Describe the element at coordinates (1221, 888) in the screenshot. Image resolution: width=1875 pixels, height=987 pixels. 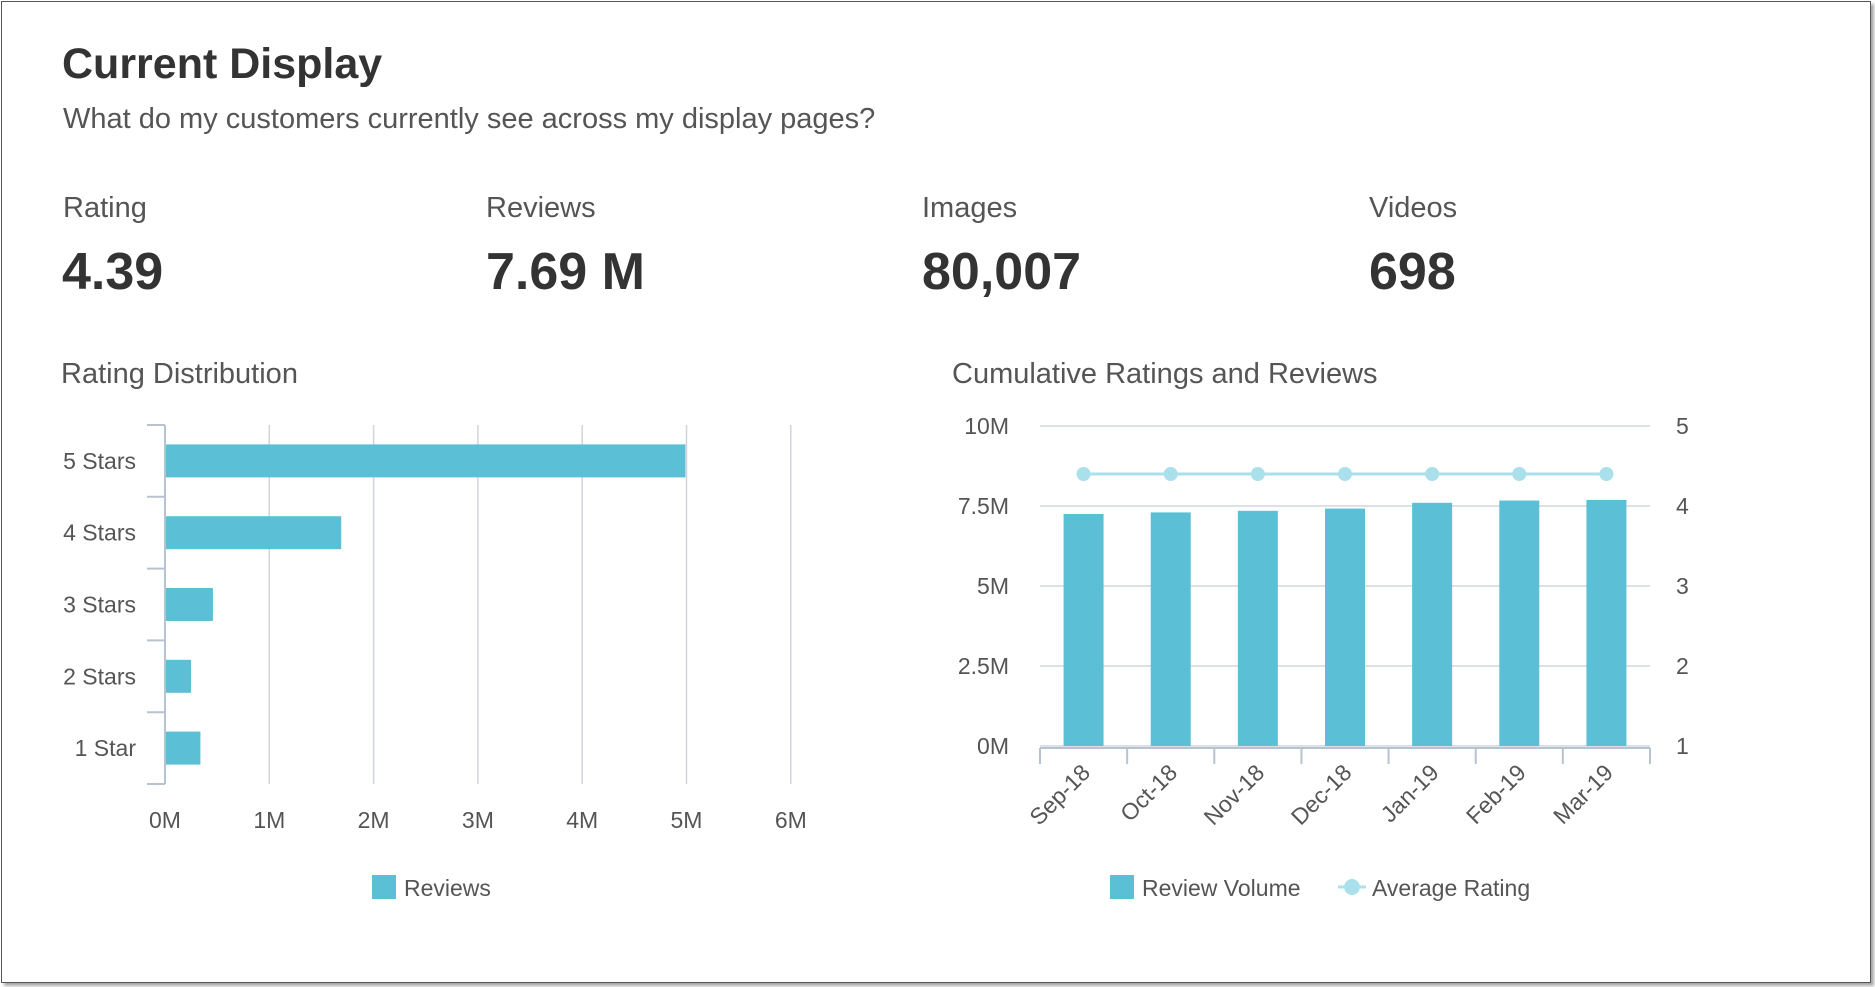
I see `legend-label-review-volume: Review Volume` at that location.